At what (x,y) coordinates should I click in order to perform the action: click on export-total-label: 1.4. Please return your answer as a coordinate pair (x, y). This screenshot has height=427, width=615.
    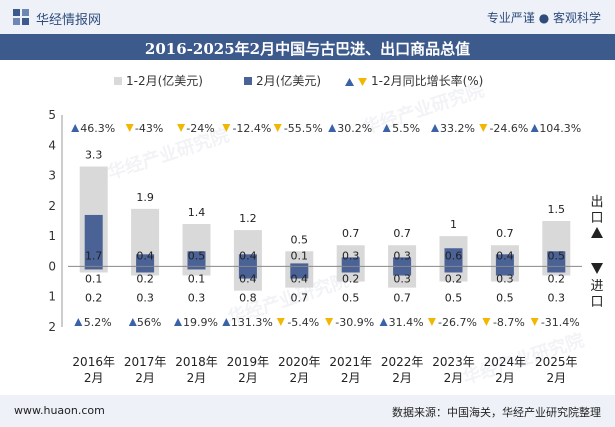
    Looking at the image, I should click on (197, 212).